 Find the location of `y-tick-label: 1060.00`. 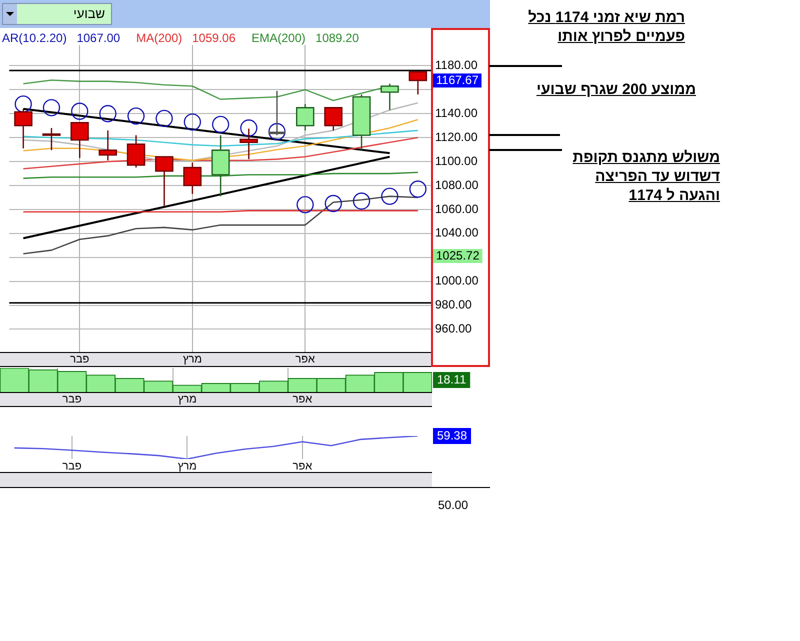

y-tick-label: 1060.00 is located at coordinates (457, 209).